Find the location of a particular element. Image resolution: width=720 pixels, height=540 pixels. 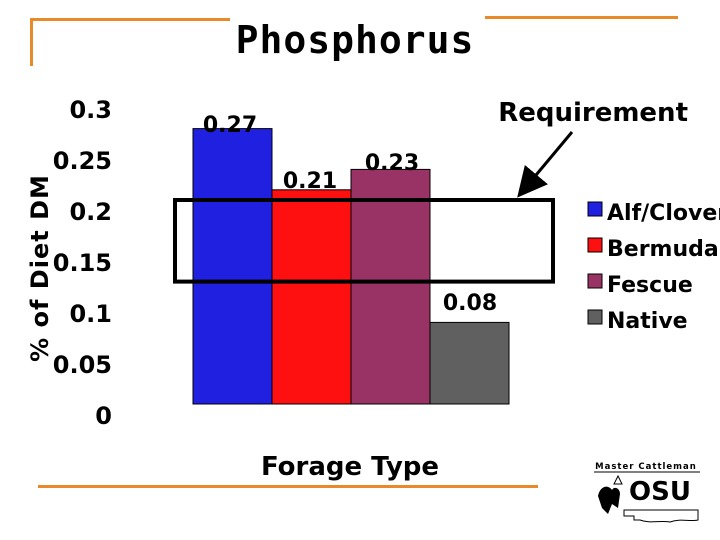

y-tick-label: 0.15 is located at coordinates (82, 263).